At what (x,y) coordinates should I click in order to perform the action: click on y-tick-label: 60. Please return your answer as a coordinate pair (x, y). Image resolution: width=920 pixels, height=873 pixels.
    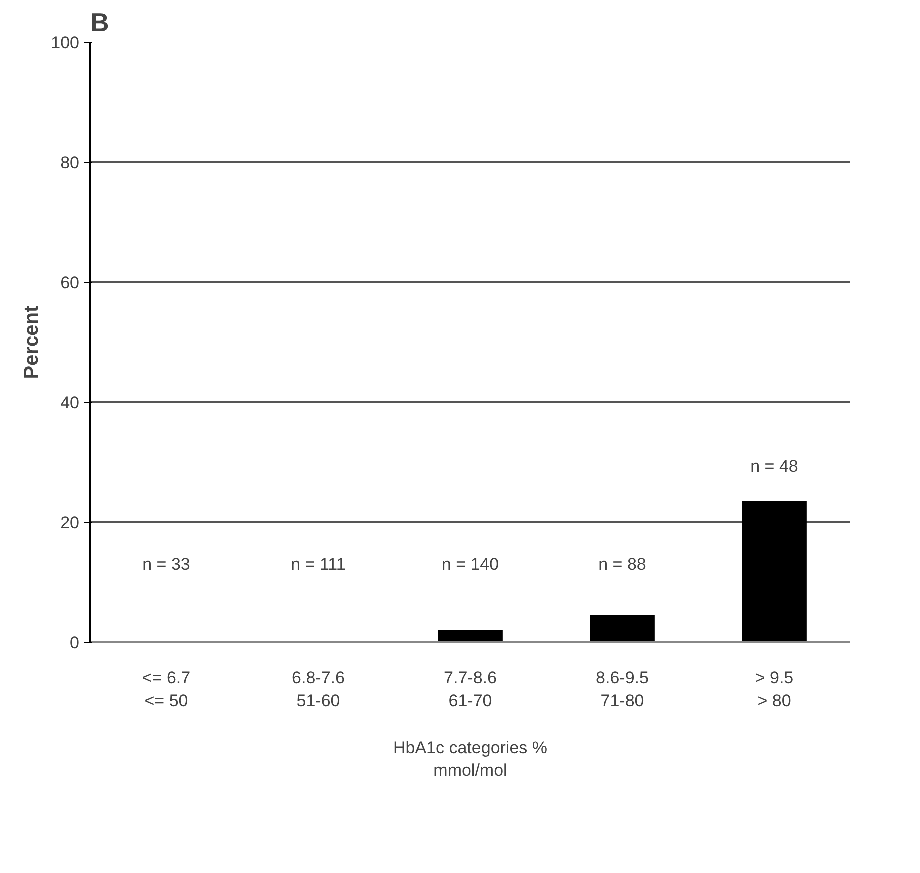
    Looking at the image, I should click on (70, 283).